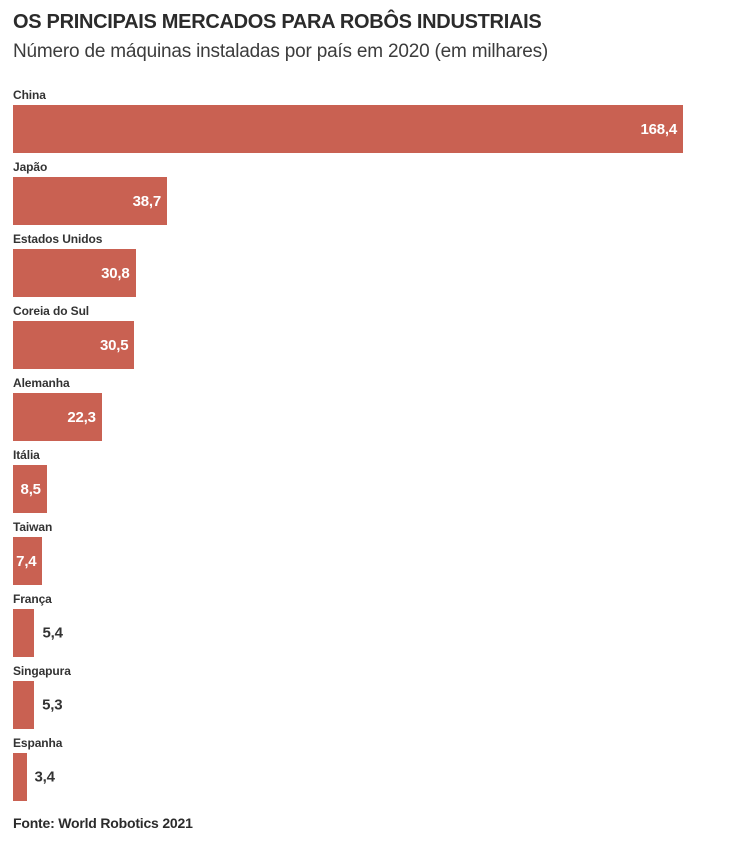 The width and height of the screenshot is (745, 857). I want to click on bar-row: Coreia do Sul 30,5, so click(372, 337).